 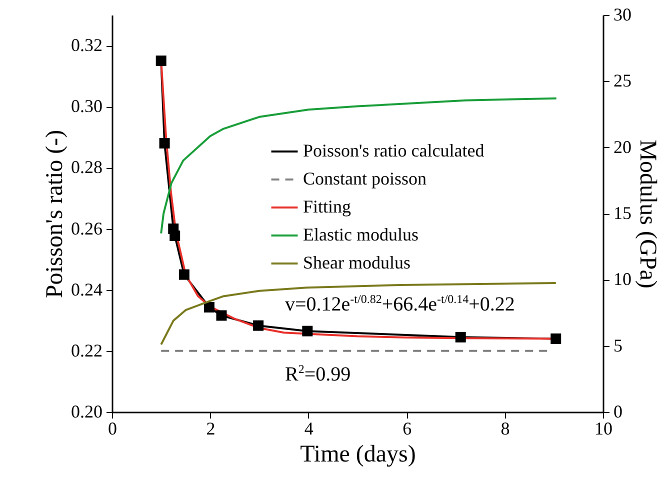 I want to click on y-tick-label: 0.22, so click(x=86, y=350).